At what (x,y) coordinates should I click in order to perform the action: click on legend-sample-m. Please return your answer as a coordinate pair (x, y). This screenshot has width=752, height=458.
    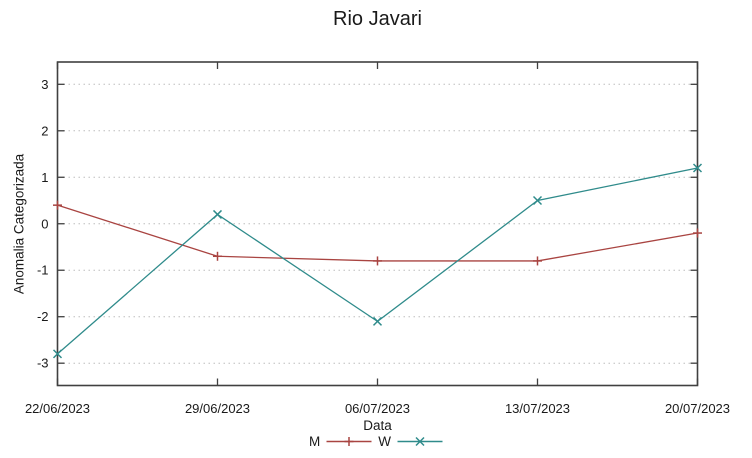
    Looking at the image, I should click on (349, 441).